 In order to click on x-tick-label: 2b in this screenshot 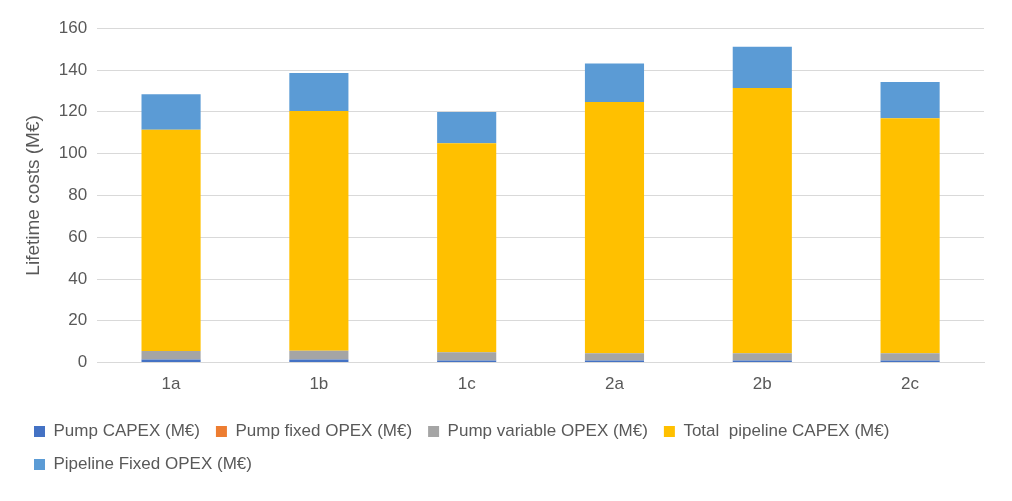, I will do `click(762, 384)`.